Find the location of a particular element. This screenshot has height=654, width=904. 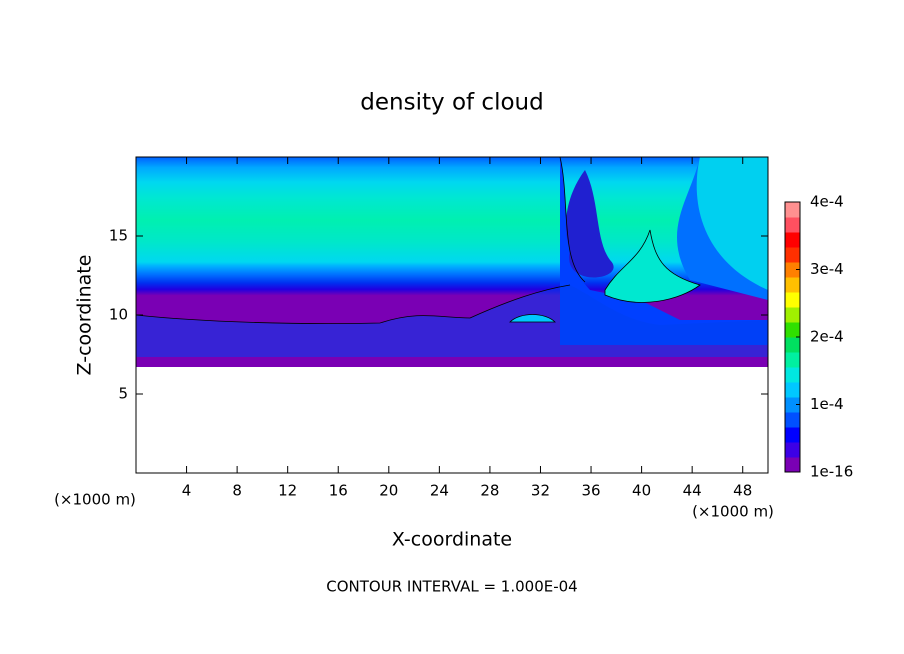

colorbar-tick-label: 4e-4 is located at coordinates (827, 202).